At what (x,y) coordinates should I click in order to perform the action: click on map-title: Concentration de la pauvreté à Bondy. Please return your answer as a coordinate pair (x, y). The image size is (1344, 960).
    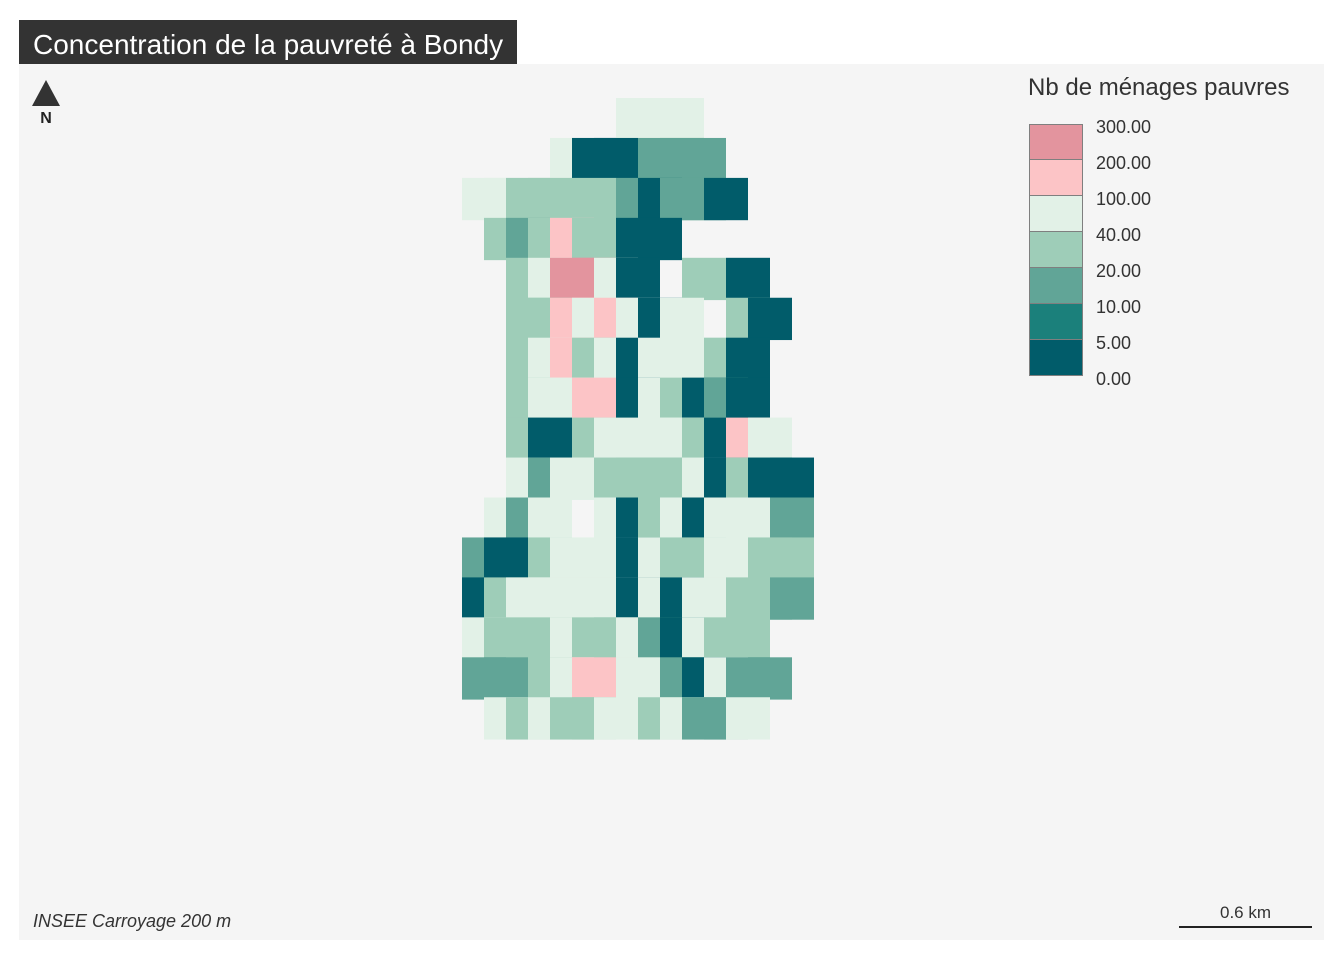
    Looking at the image, I should click on (268, 42).